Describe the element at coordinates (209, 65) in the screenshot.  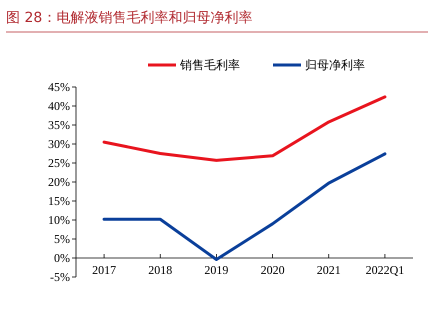
I see `legend-label: 销售毛利率` at that location.